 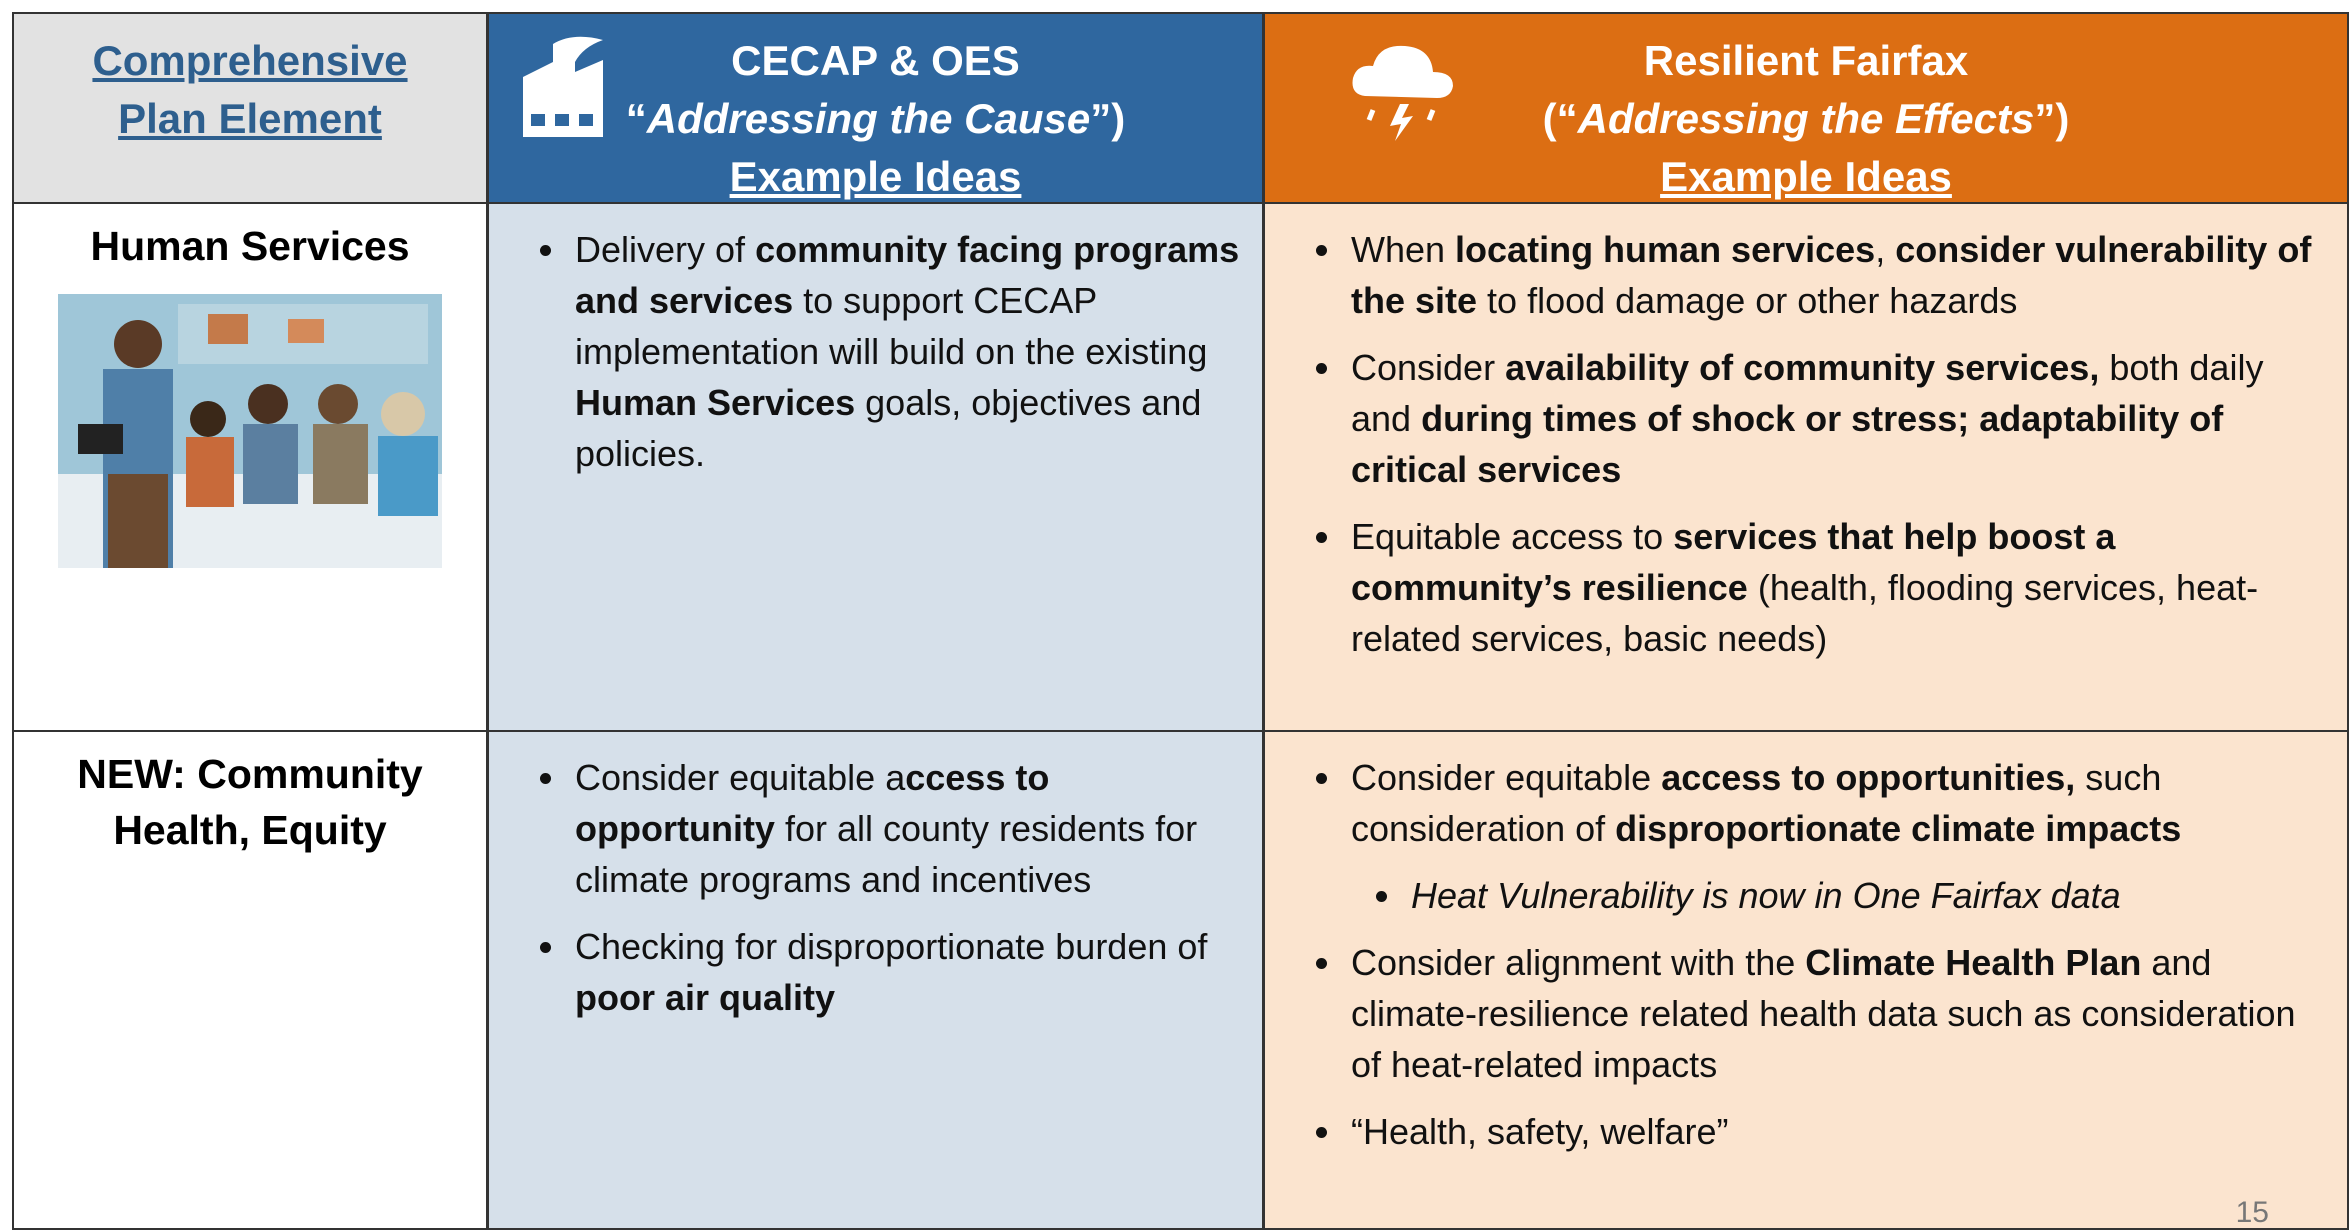 What do you see at coordinates (636, 118) in the screenshot?
I see `text-run: “` at bounding box center [636, 118].